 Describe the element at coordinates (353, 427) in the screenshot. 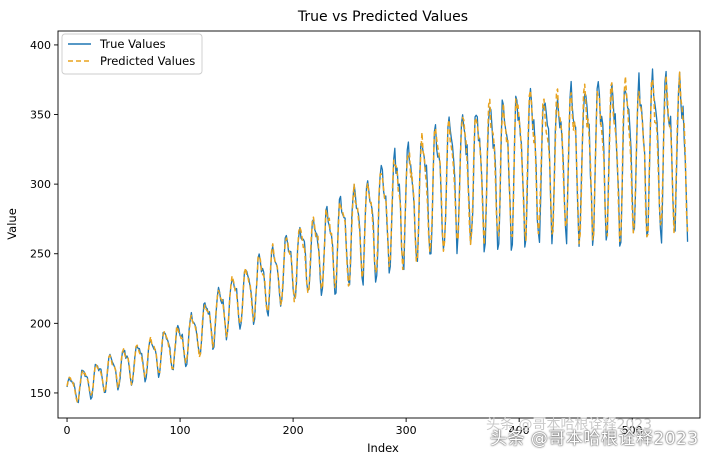

I see `x-axis-ticks: 0 100 200 300 400 500` at that location.